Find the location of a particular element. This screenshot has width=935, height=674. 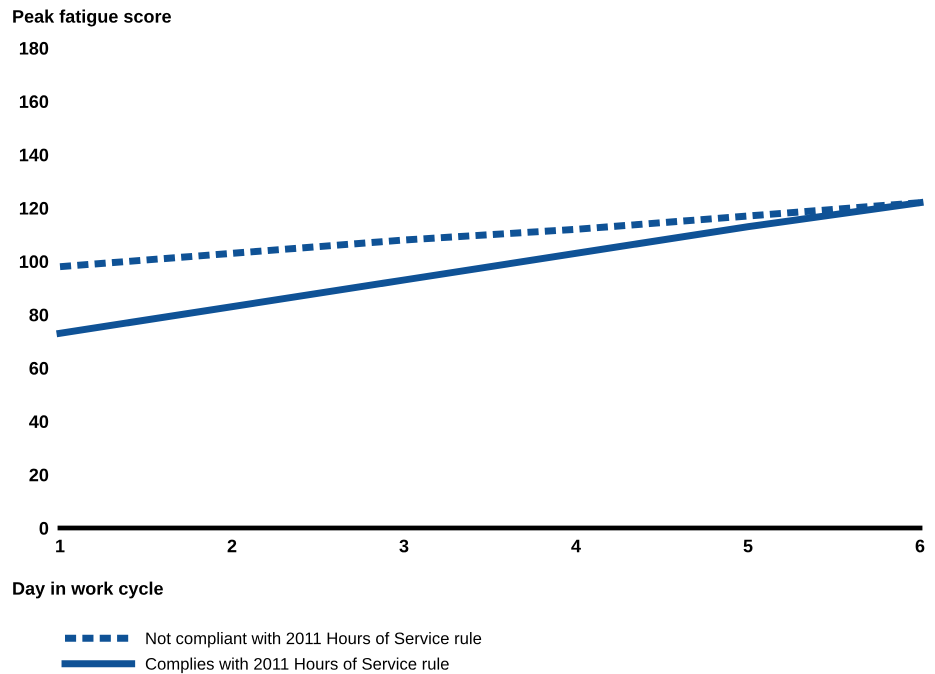

x-tick-label: 5 is located at coordinates (748, 546).